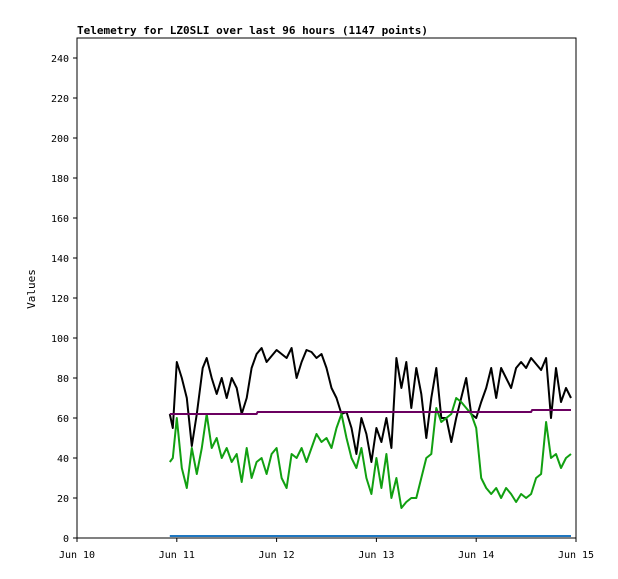 The image size is (618, 579). Describe the element at coordinates (60, 179) in the screenshot. I see `y-tick-label: 180` at that location.